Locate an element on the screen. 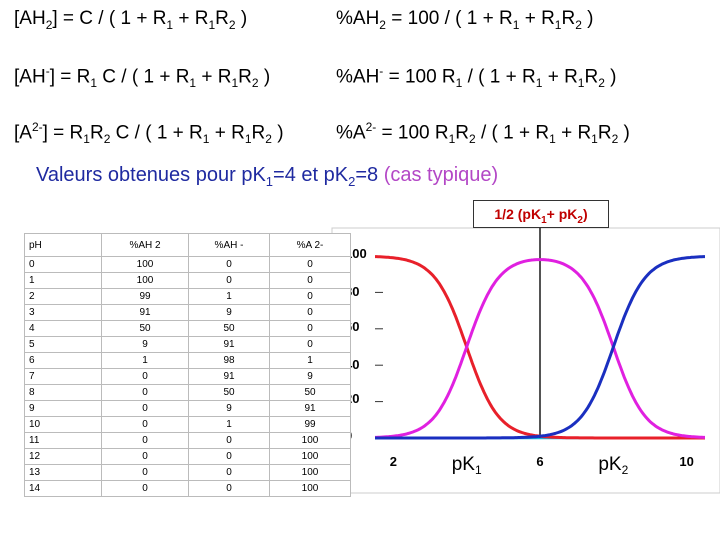 The height and width of the screenshot is (540, 720). x-tick-label: 2 is located at coordinates (393, 461).